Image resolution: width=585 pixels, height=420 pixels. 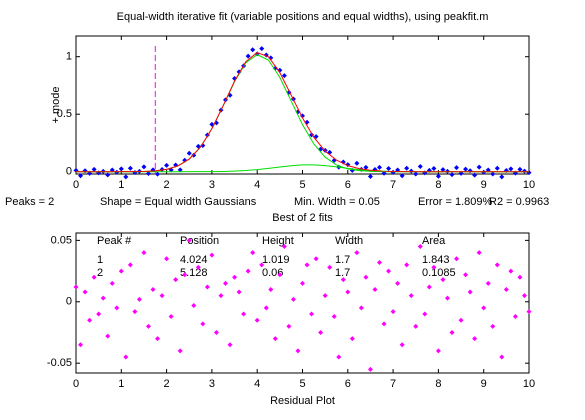 What do you see at coordinates (257, 185) in the screenshot?
I see `x-tick-label: 4` at bounding box center [257, 185].